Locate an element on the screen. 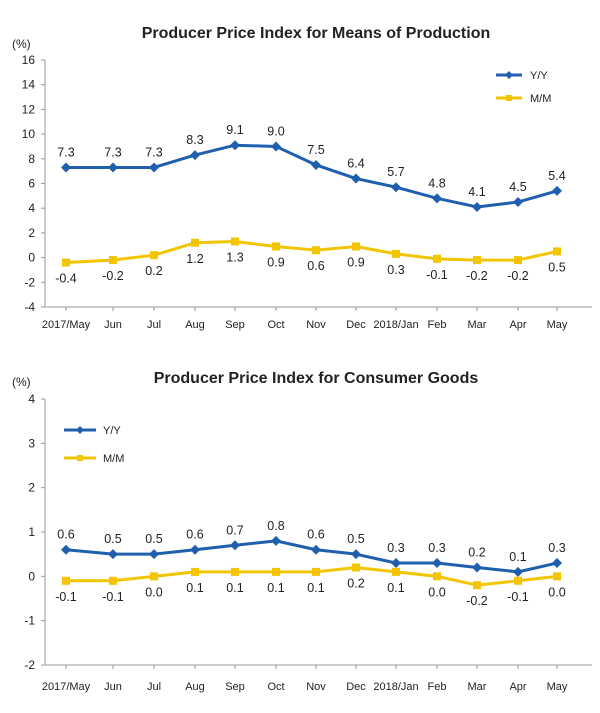 This screenshot has height=713, width=600. legend-entry: Y/Y is located at coordinates (92, 431).